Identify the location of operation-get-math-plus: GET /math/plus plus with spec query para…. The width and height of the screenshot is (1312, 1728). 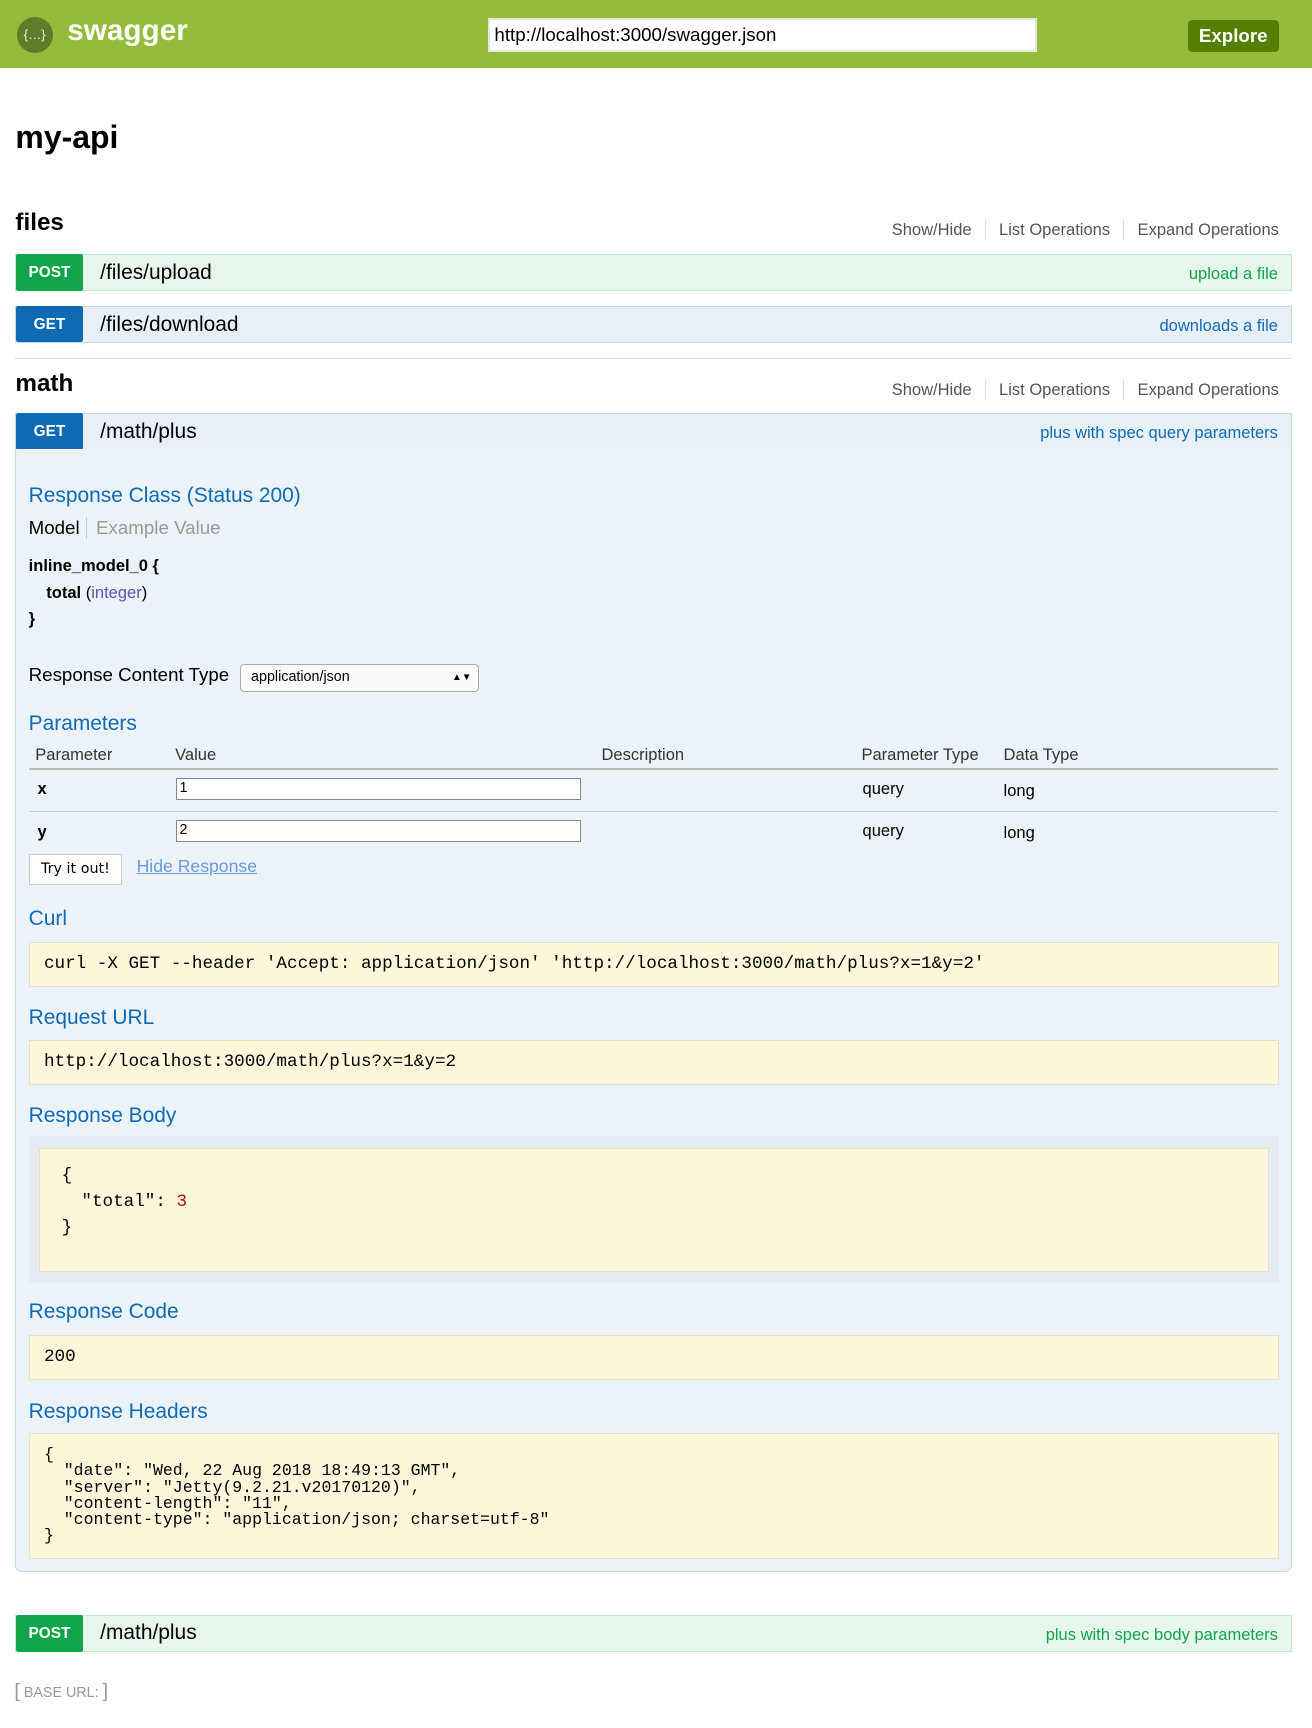
(654, 432).